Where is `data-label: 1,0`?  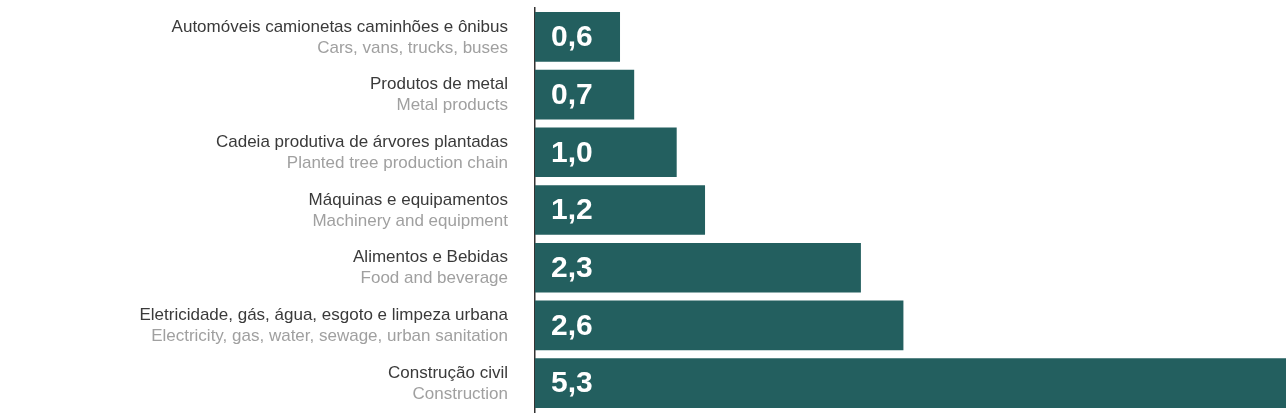
data-label: 1,0 is located at coordinates (572, 151).